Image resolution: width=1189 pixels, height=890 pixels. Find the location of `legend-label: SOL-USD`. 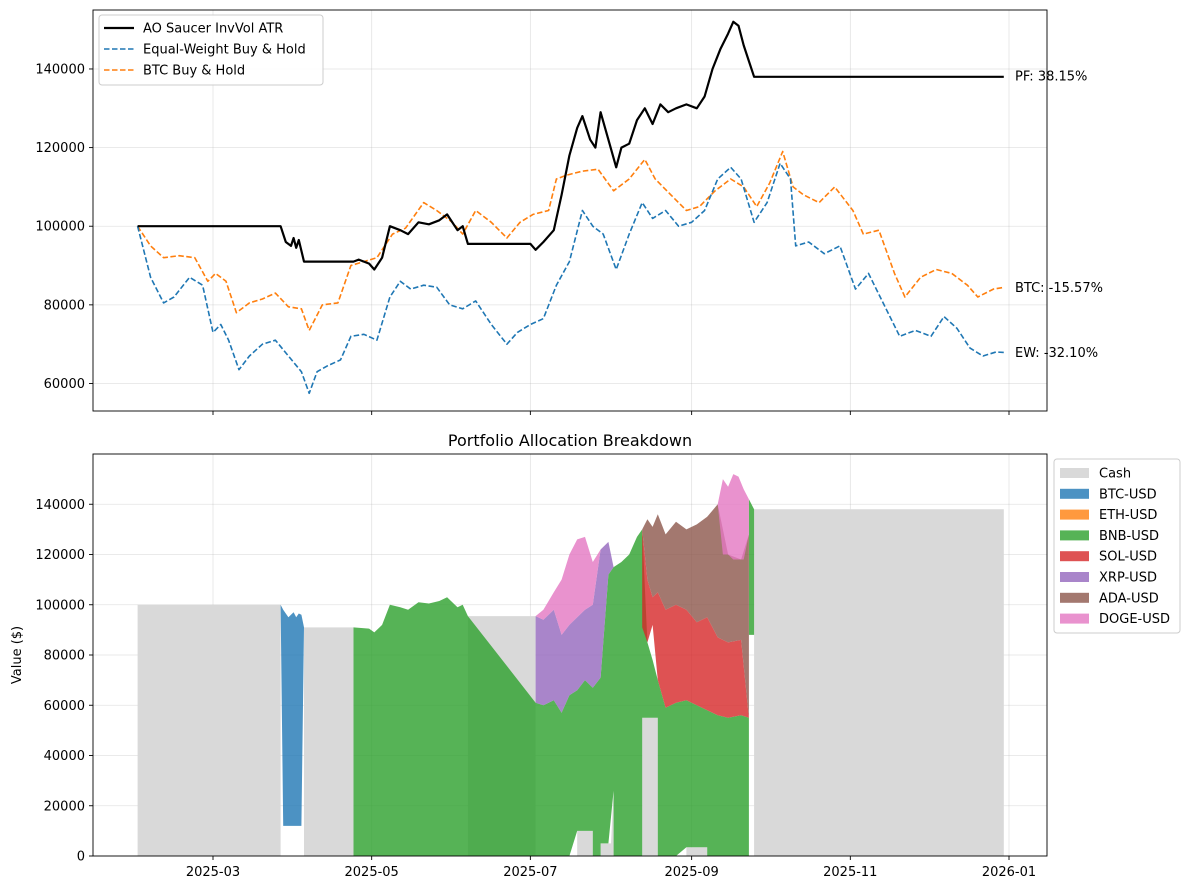

legend-label: SOL-USD is located at coordinates (1128, 557).